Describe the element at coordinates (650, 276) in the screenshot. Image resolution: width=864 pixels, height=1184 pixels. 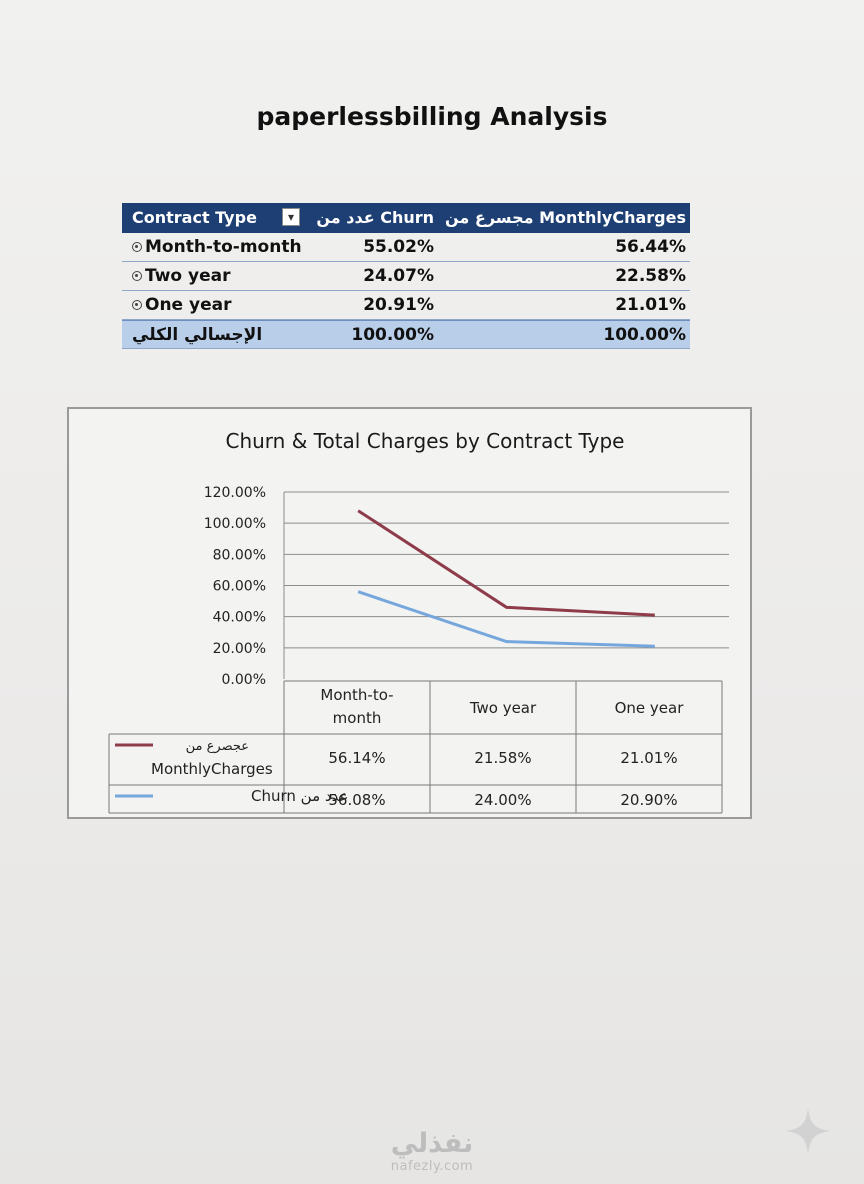
I see `row-monthly-value: 22.58%` at that location.